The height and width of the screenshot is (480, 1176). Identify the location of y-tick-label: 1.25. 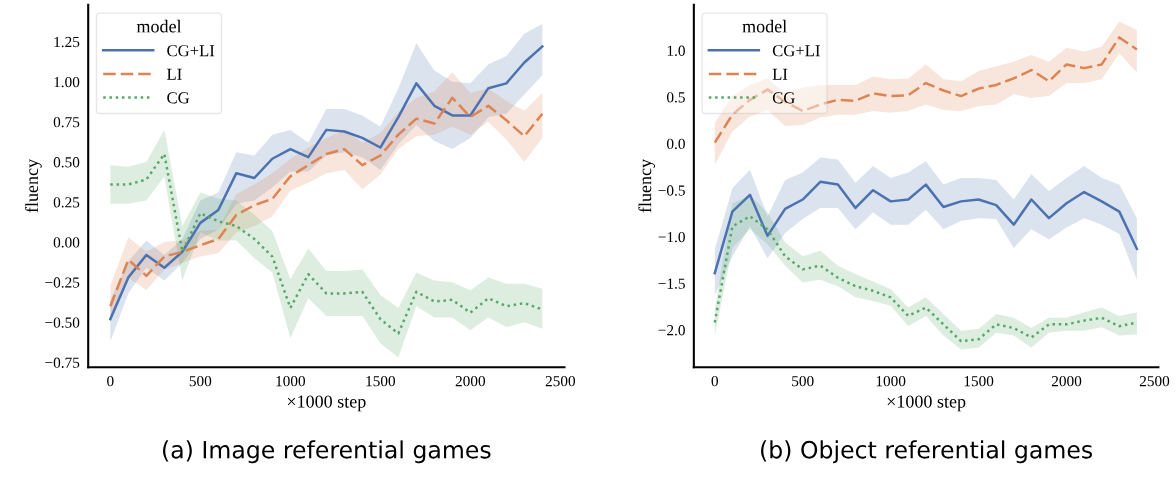
(67, 42).